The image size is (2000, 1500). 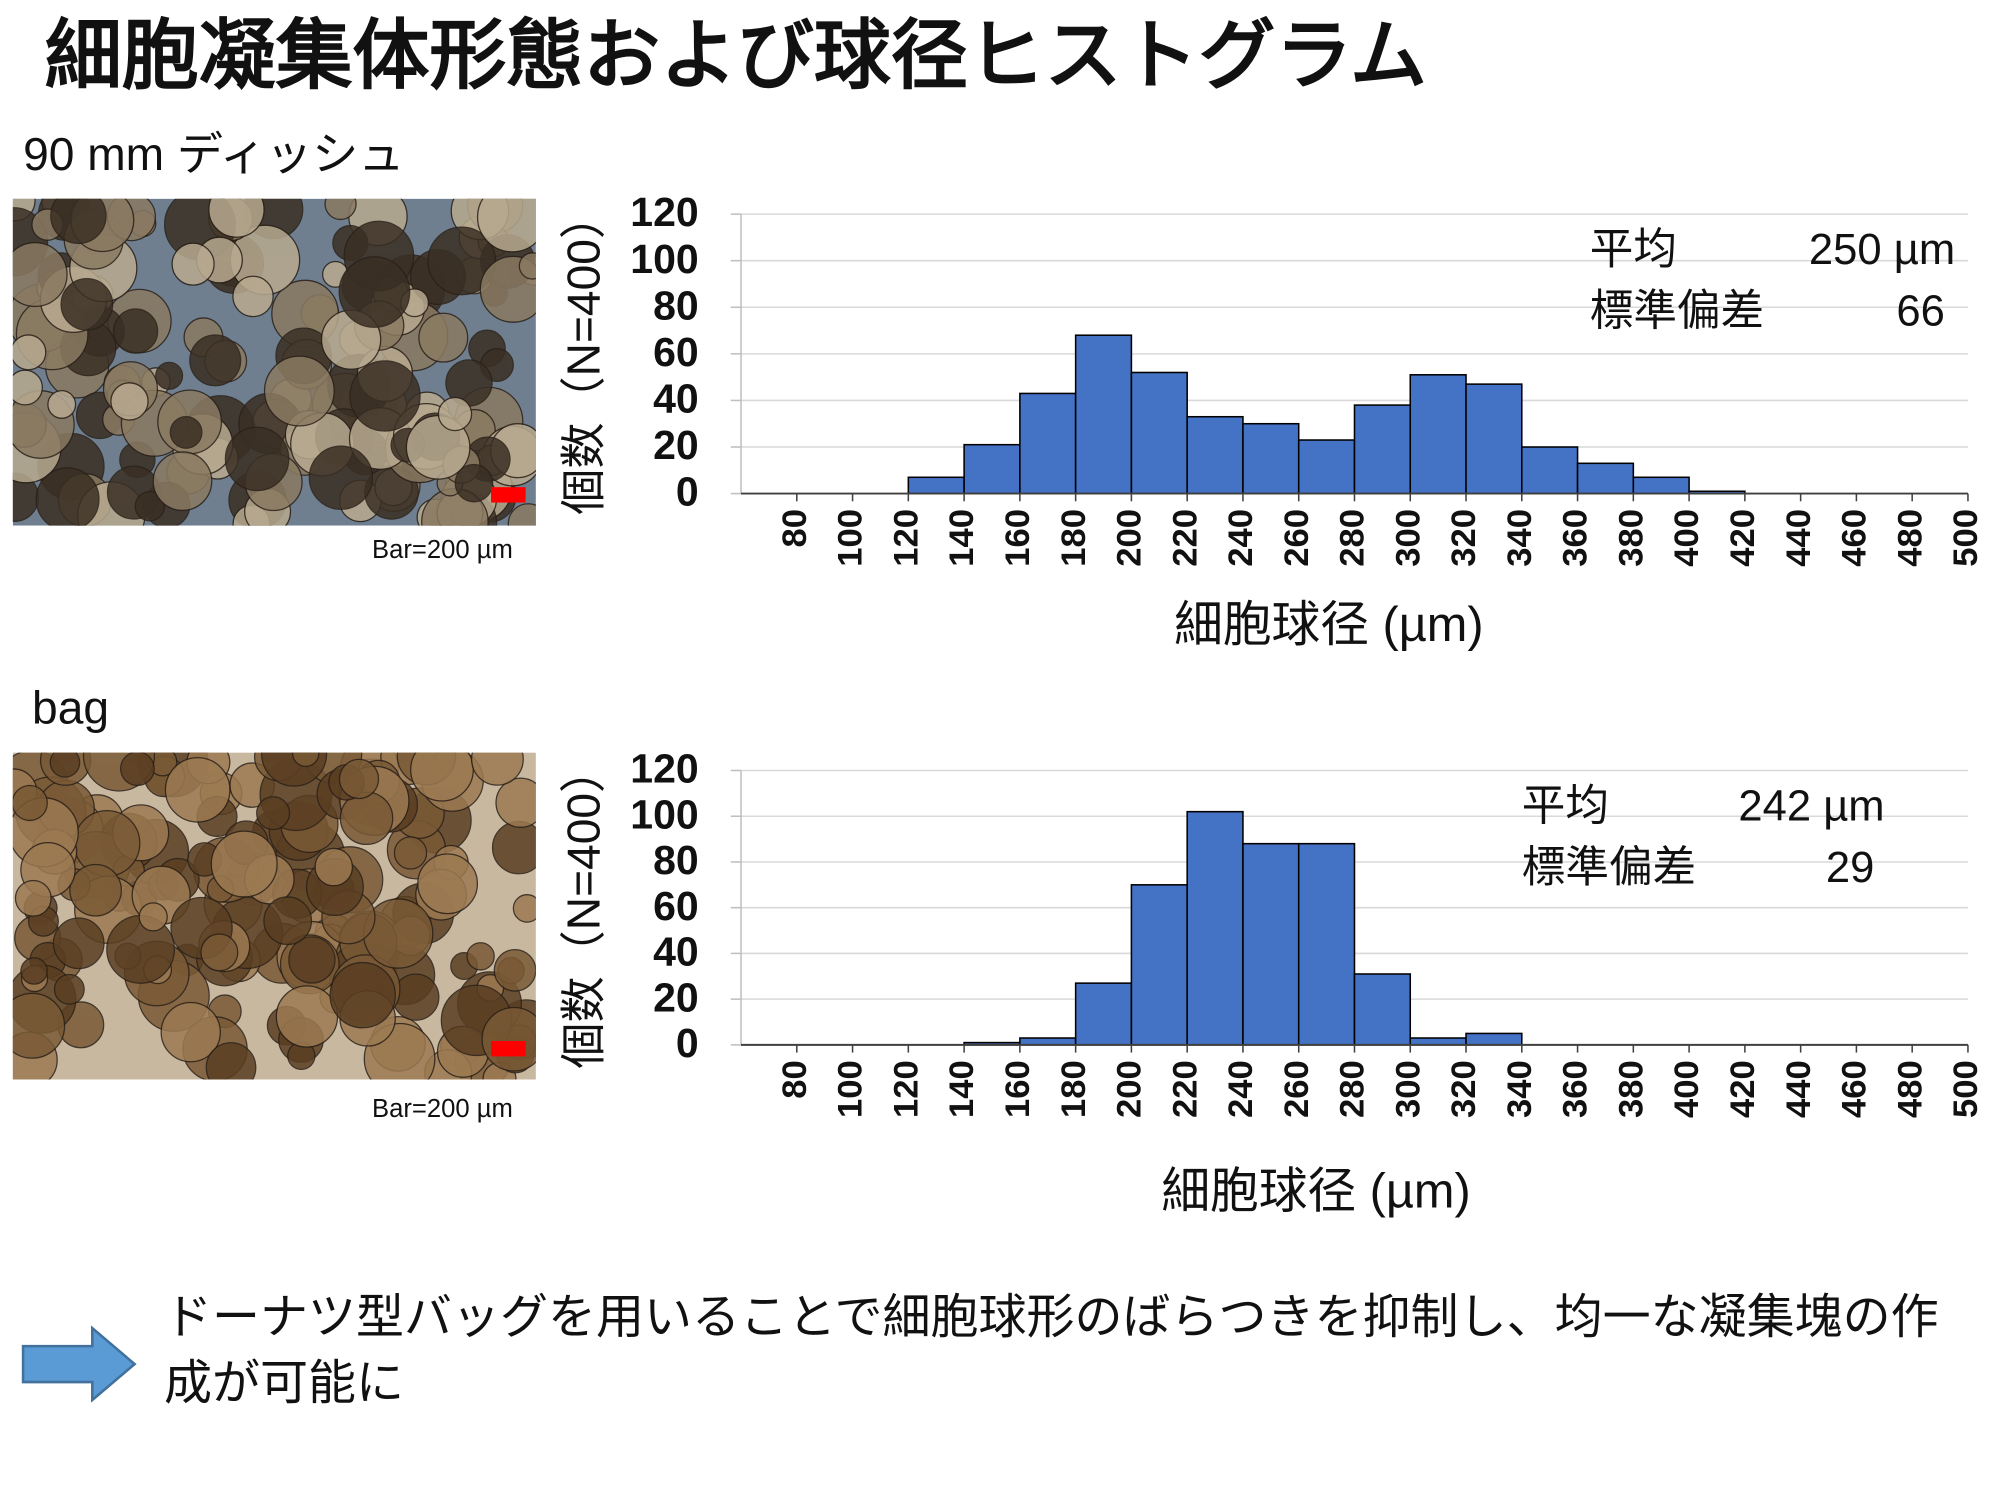 I want to click on slide-title: 細胞凝集体形態および球径ヒストグラム, so click(x=736, y=56).